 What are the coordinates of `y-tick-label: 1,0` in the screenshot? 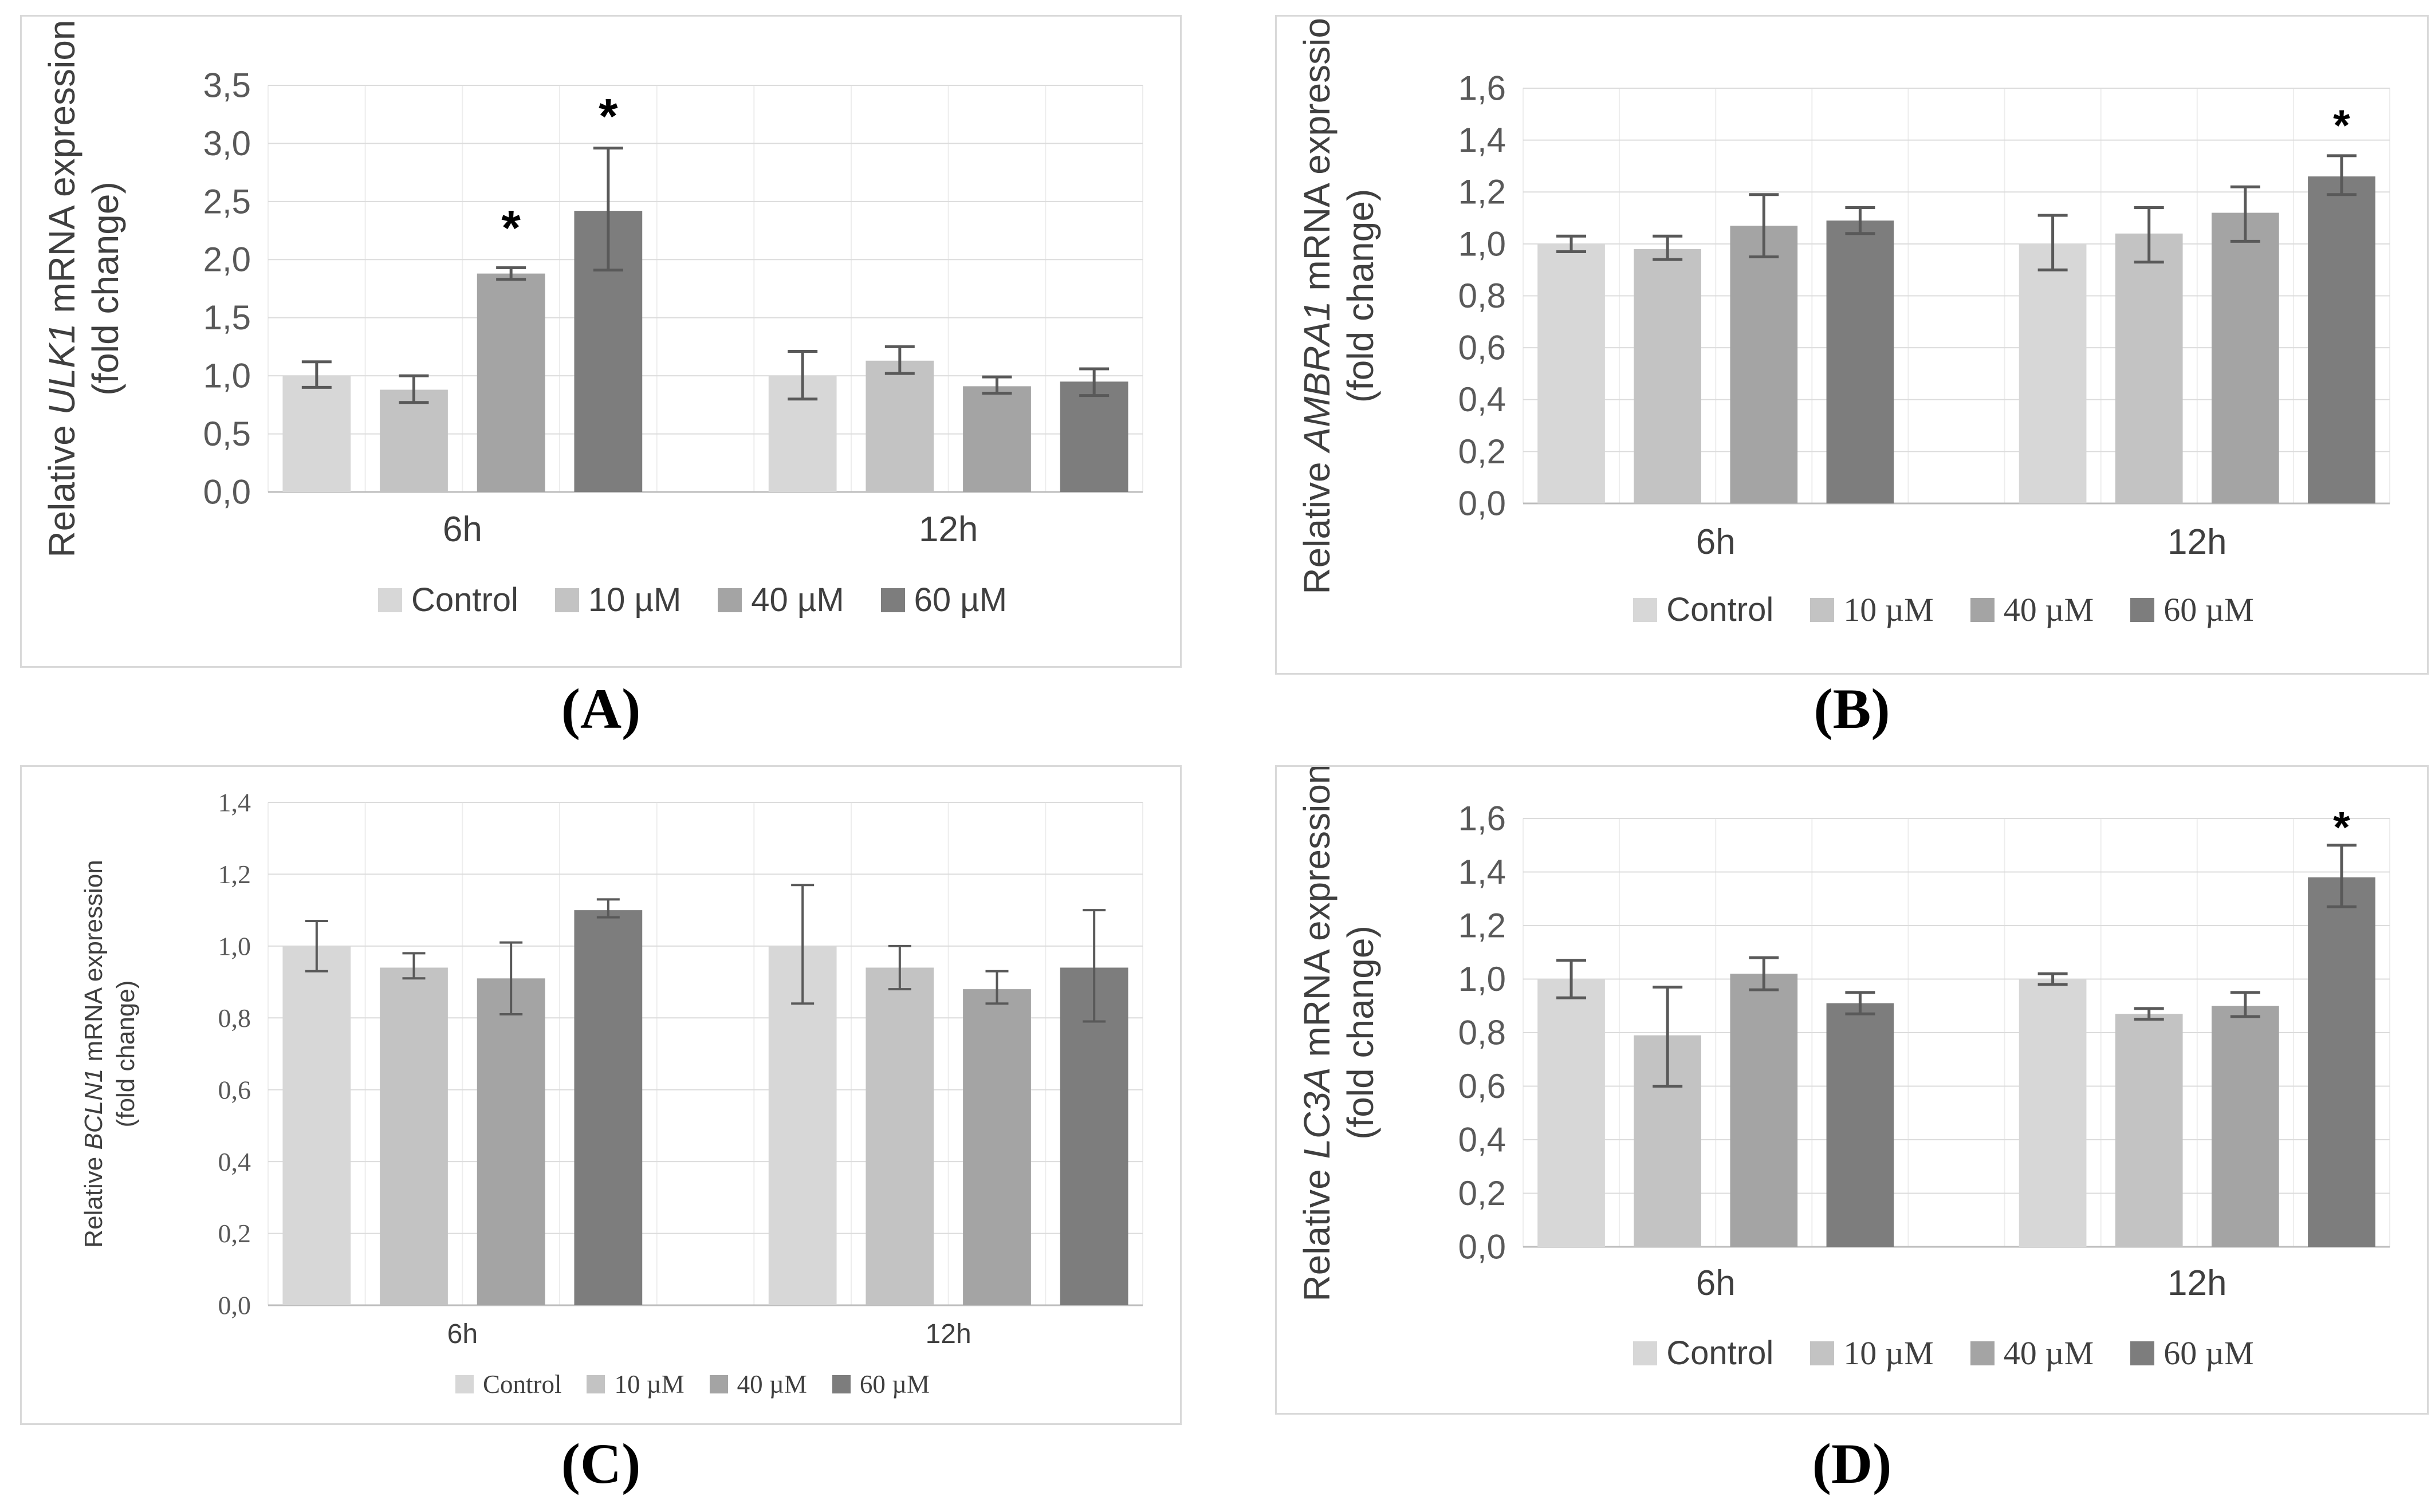 It's located at (227, 376).